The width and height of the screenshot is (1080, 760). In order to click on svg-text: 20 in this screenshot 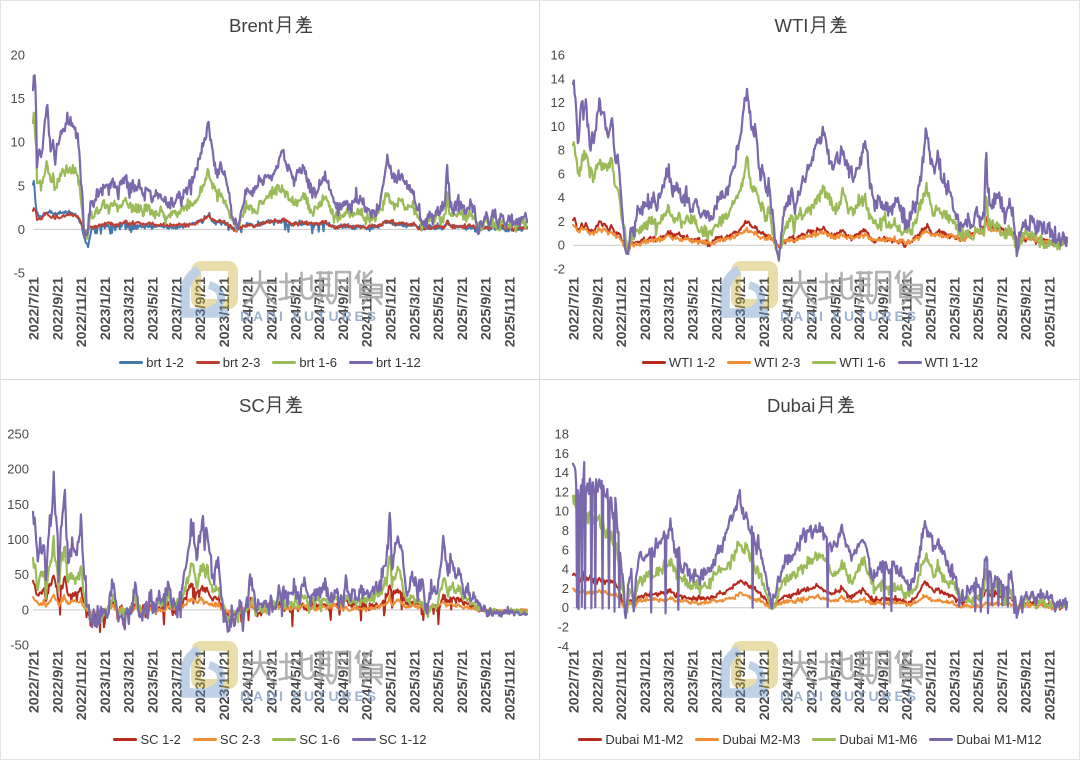, I will do `click(18, 55)`.